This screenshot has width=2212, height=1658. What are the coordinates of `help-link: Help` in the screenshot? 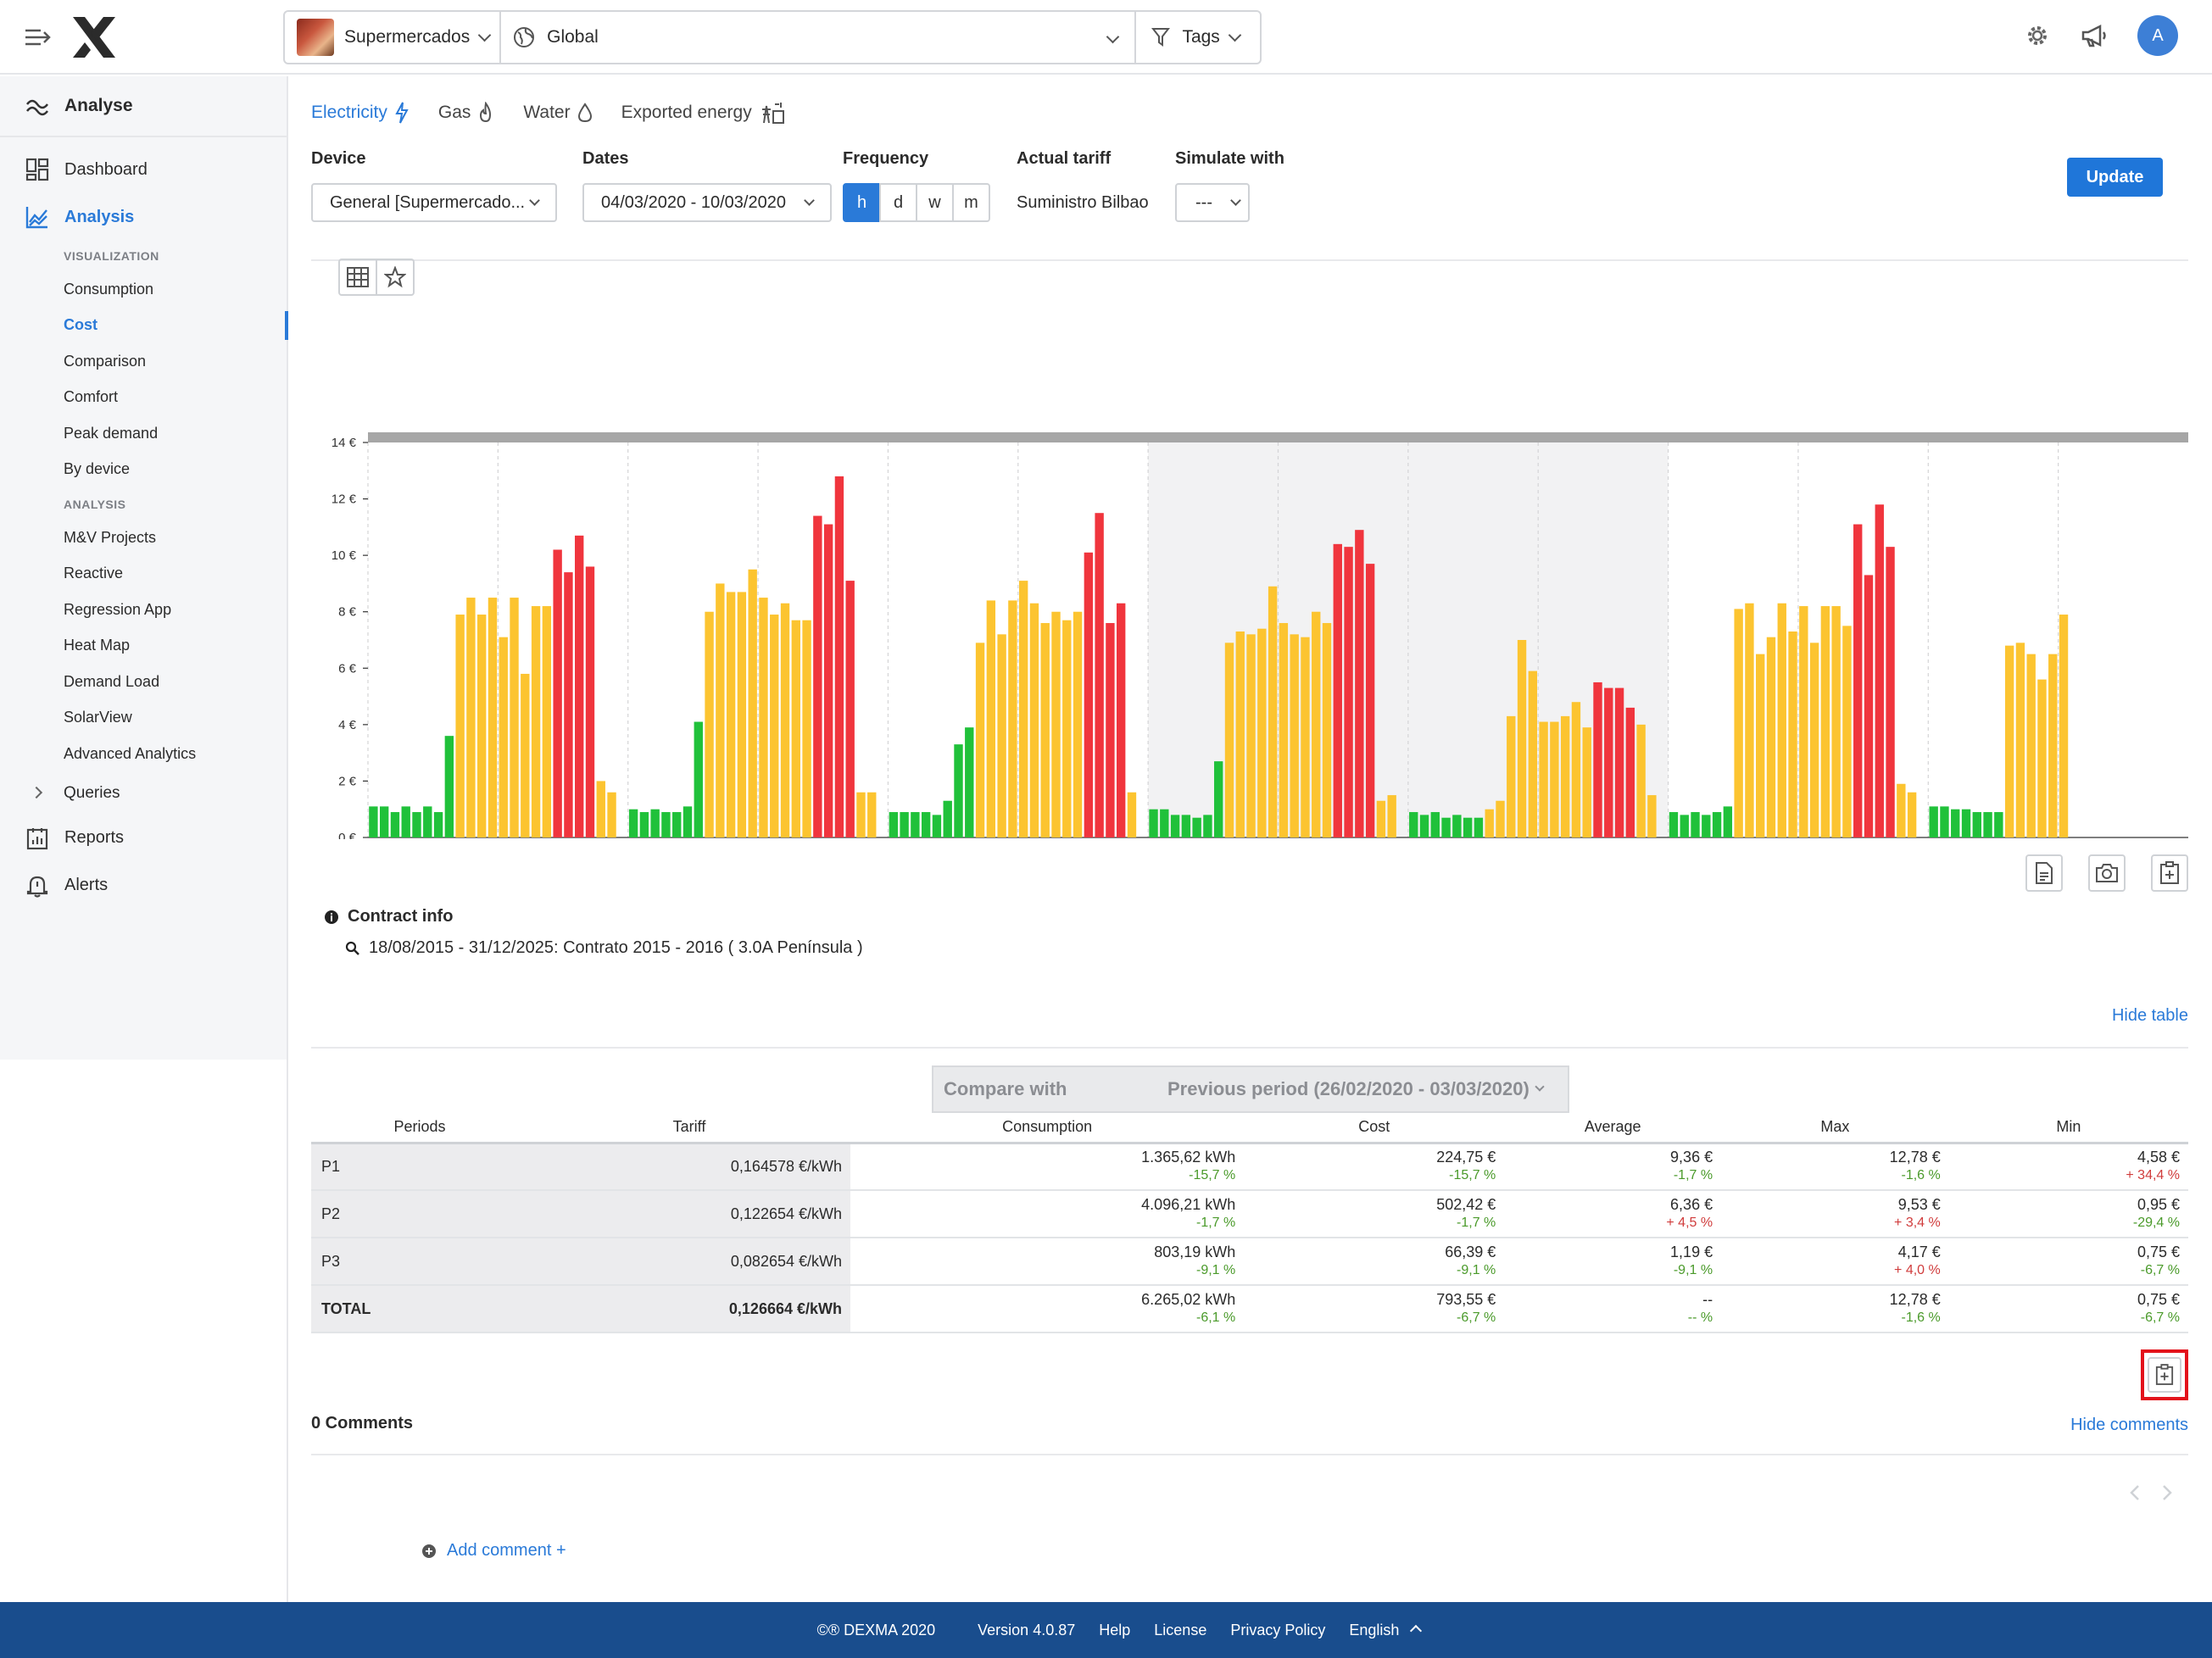 It's located at (1115, 1630).